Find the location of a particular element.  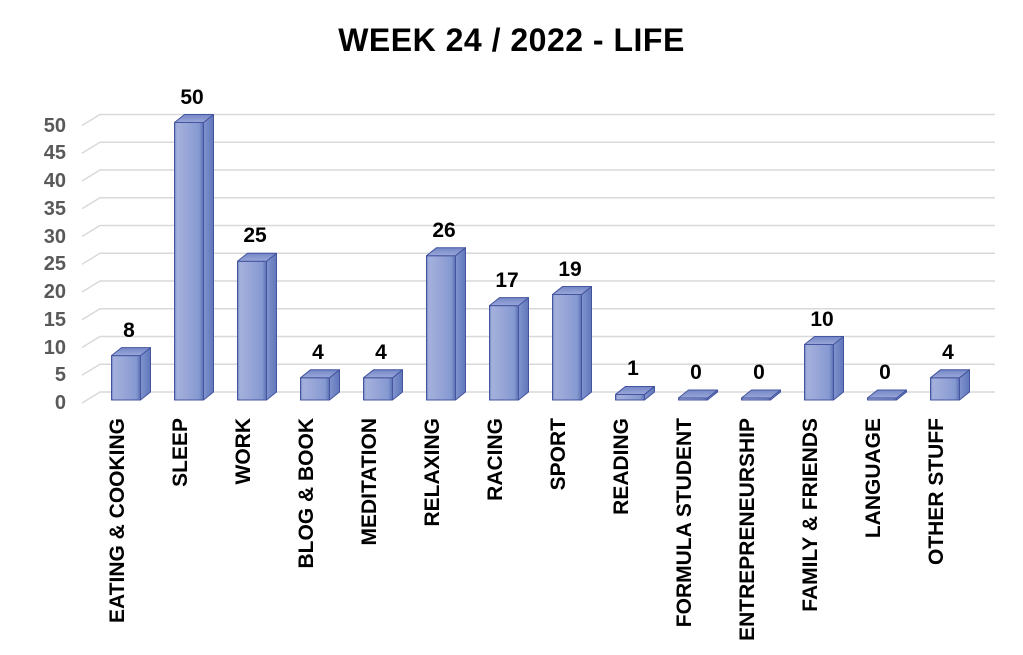

data-label: 8 is located at coordinates (129, 330).